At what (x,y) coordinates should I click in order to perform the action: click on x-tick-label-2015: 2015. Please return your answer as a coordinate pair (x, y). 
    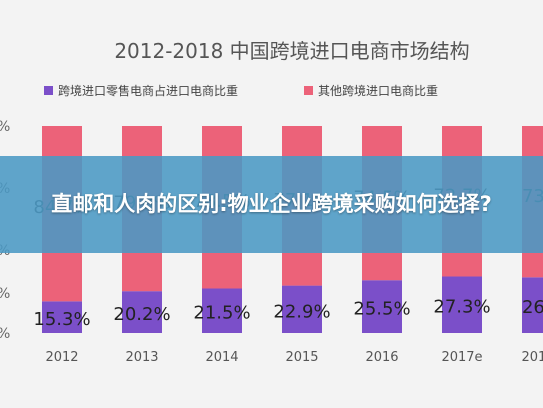
    Looking at the image, I should click on (301, 357).